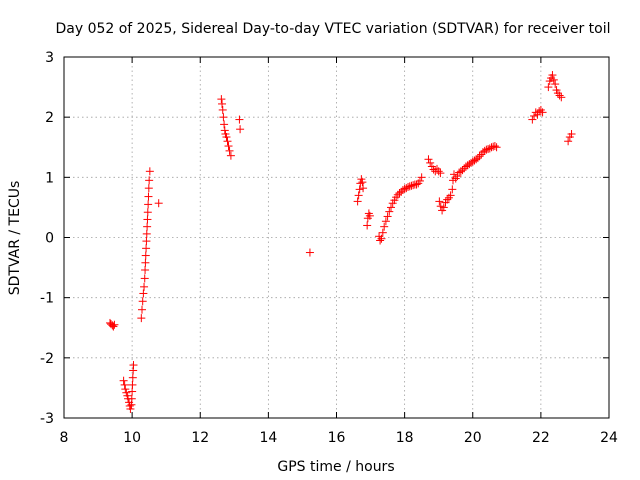 The height and width of the screenshot is (480, 640). What do you see at coordinates (335, 467) in the screenshot?
I see `x-axis-title: GPS time / hours` at bounding box center [335, 467].